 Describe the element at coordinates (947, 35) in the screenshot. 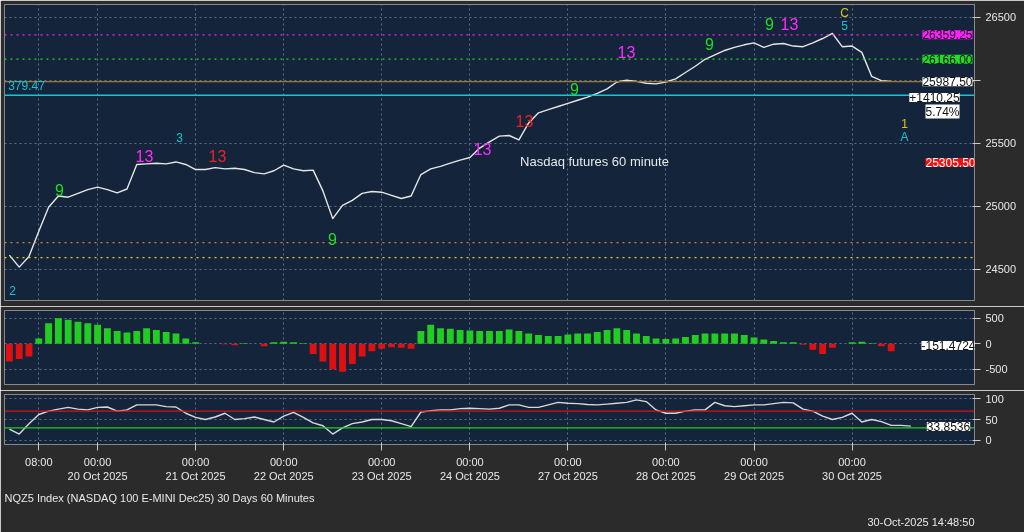

I see `ref-line-label: 26359.25` at that location.